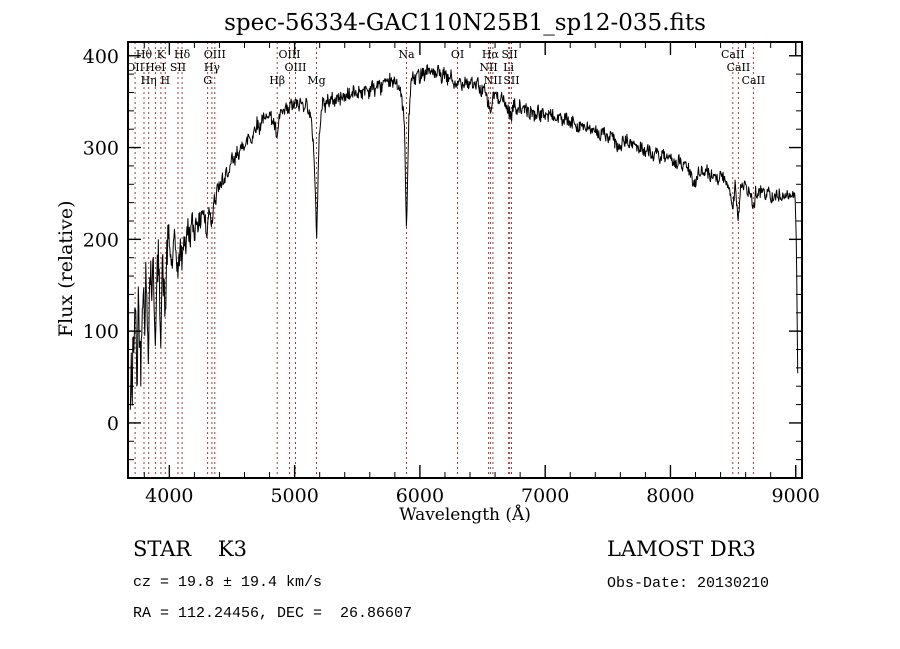  What do you see at coordinates (406, 54) in the screenshot?
I see `svg-text: Na` at bounding box center [406, 54].